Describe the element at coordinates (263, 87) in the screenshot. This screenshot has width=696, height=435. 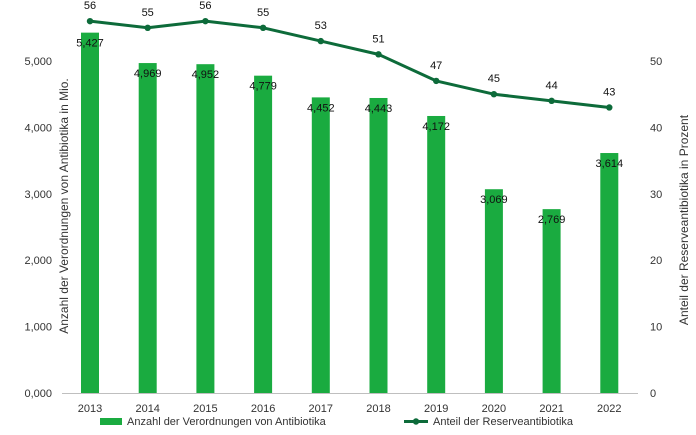
I see `bar-data-label: 4,779` at that location.